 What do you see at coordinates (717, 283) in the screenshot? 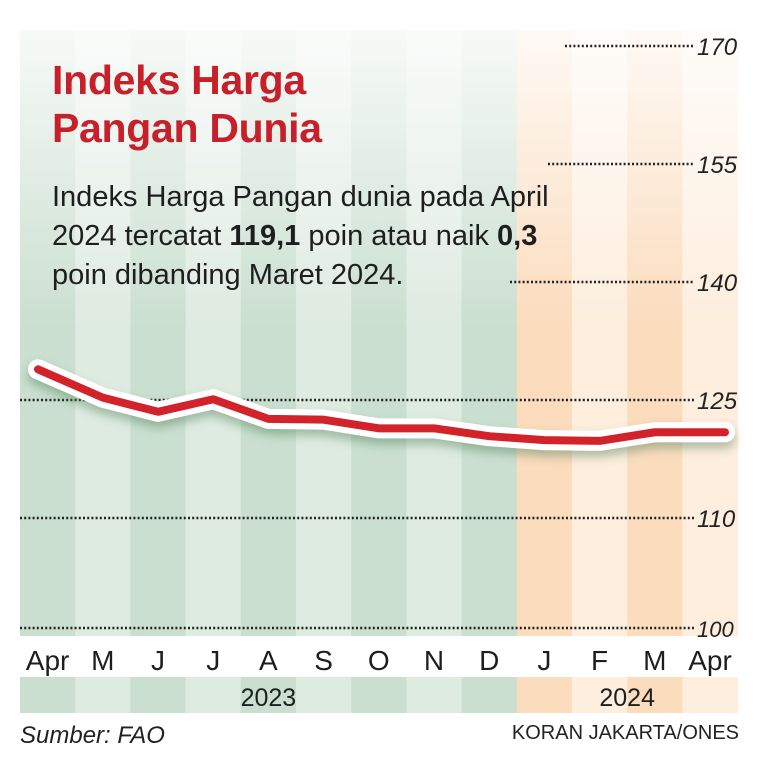
I see `y-tick-label: 140` at bounding box center [717, 283].